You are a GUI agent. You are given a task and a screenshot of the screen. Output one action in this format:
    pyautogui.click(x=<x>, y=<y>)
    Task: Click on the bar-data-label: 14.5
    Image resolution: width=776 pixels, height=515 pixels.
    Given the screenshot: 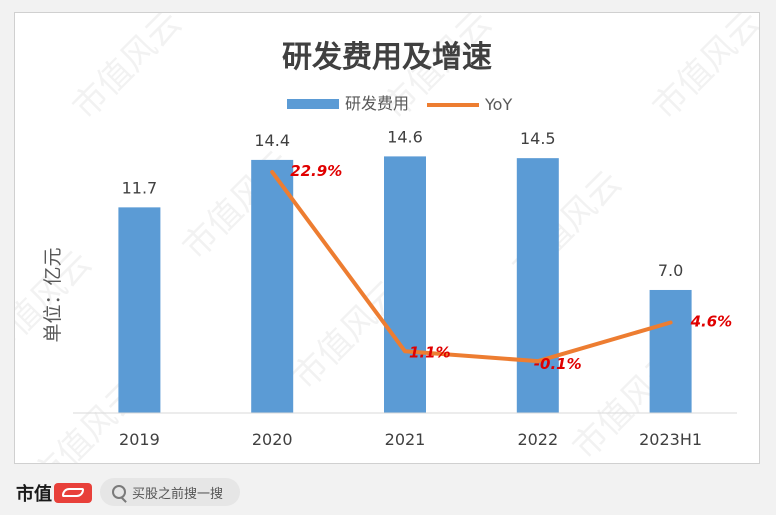 What is the action you would take?
    pyautogui.click(x=538, y=138)
    